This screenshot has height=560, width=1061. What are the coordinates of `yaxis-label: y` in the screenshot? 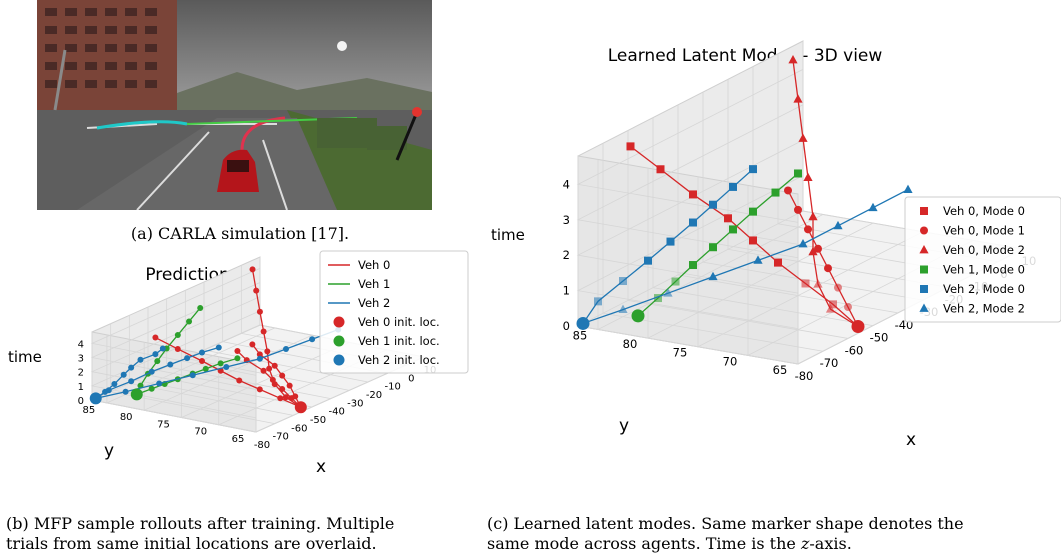 It's located at (109, 451).